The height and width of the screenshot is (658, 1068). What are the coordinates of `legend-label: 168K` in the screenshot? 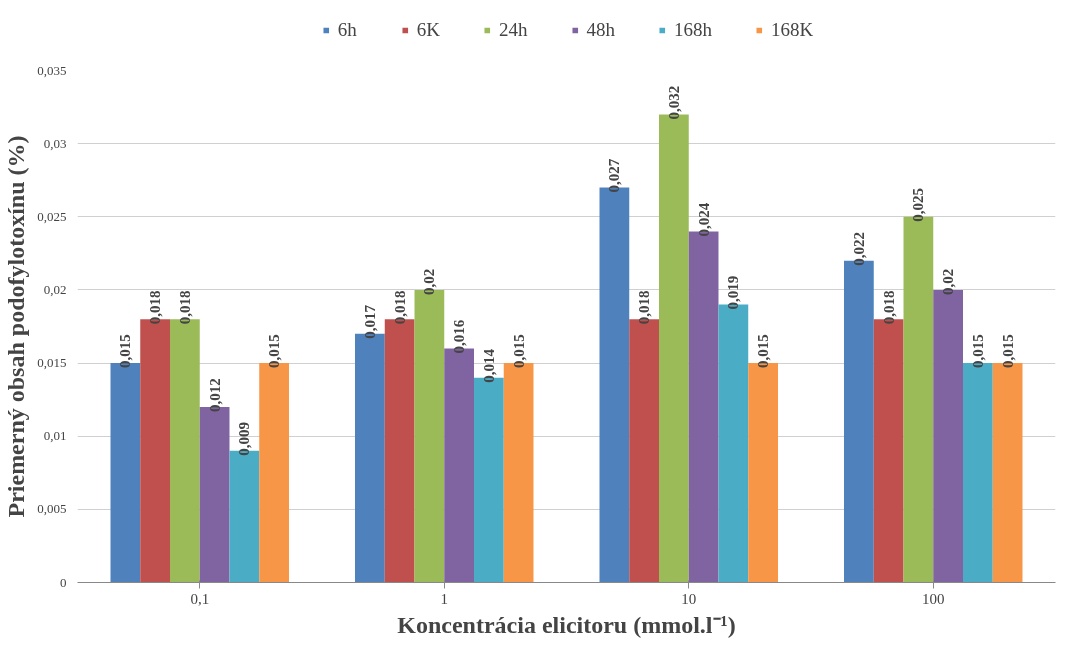 It's located at (792, 30).